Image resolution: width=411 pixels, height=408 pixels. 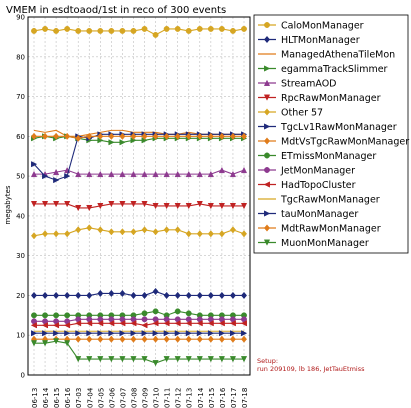 I want to click on series-TgcLv1RawMonManager, so click(x=139, y=157).